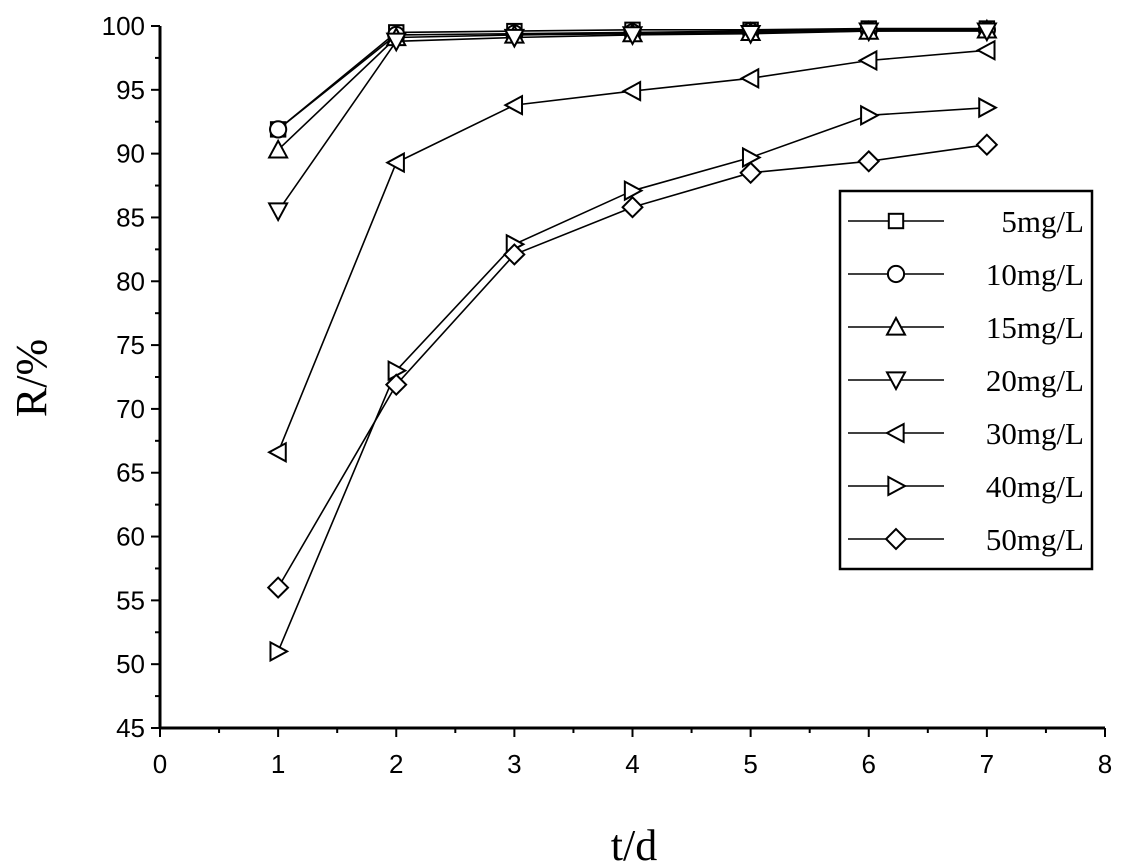 Image resolution: width=1123 pixels, height=868 pixels. I want to click on x-tick-label: 1, so click(278, 764).